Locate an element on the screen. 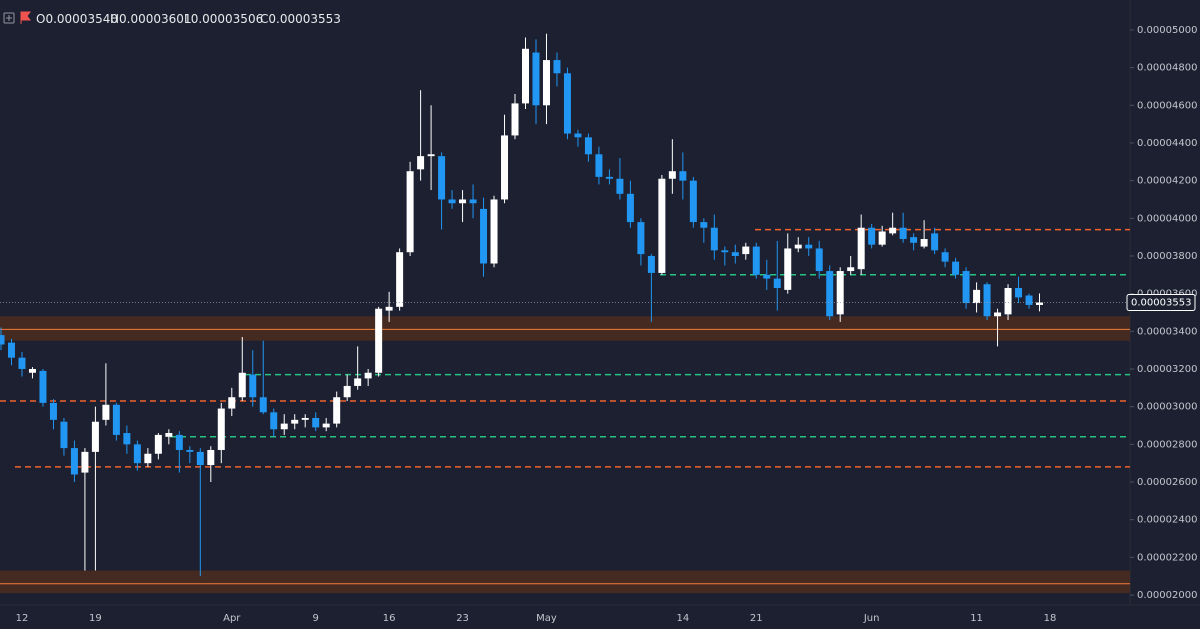 Image resolution: width=1200 pixels, height=629 pixels. x-tick-label: Apr is located at coordinates (232, 618).